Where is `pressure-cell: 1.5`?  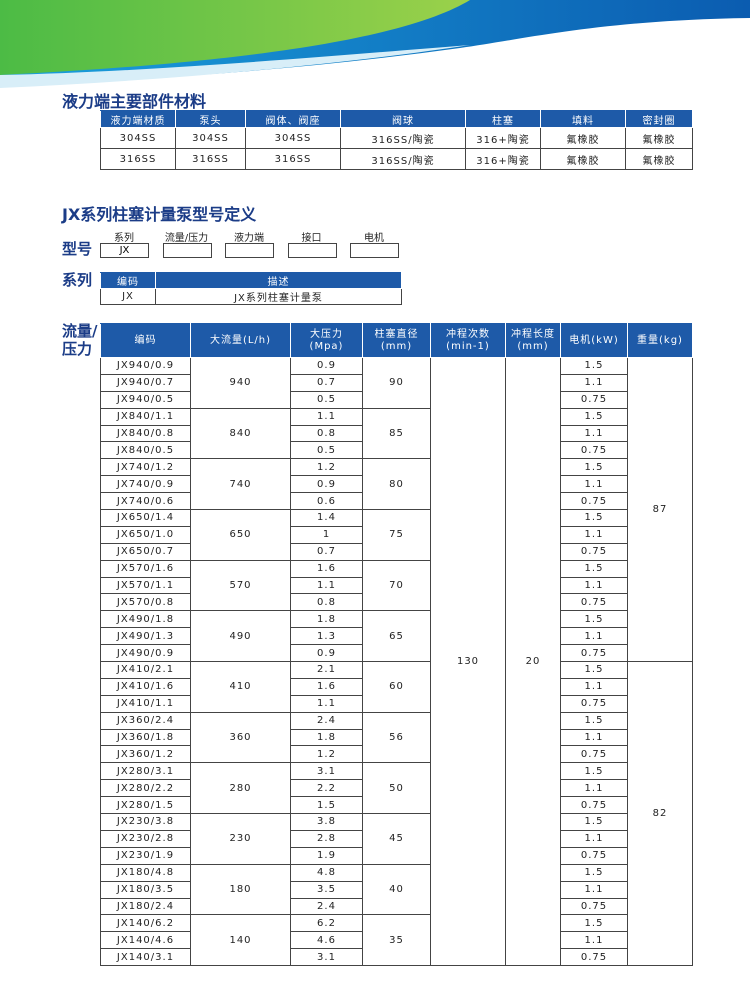 pressure-cell: 1.5 is located at coordinates (326, 805).